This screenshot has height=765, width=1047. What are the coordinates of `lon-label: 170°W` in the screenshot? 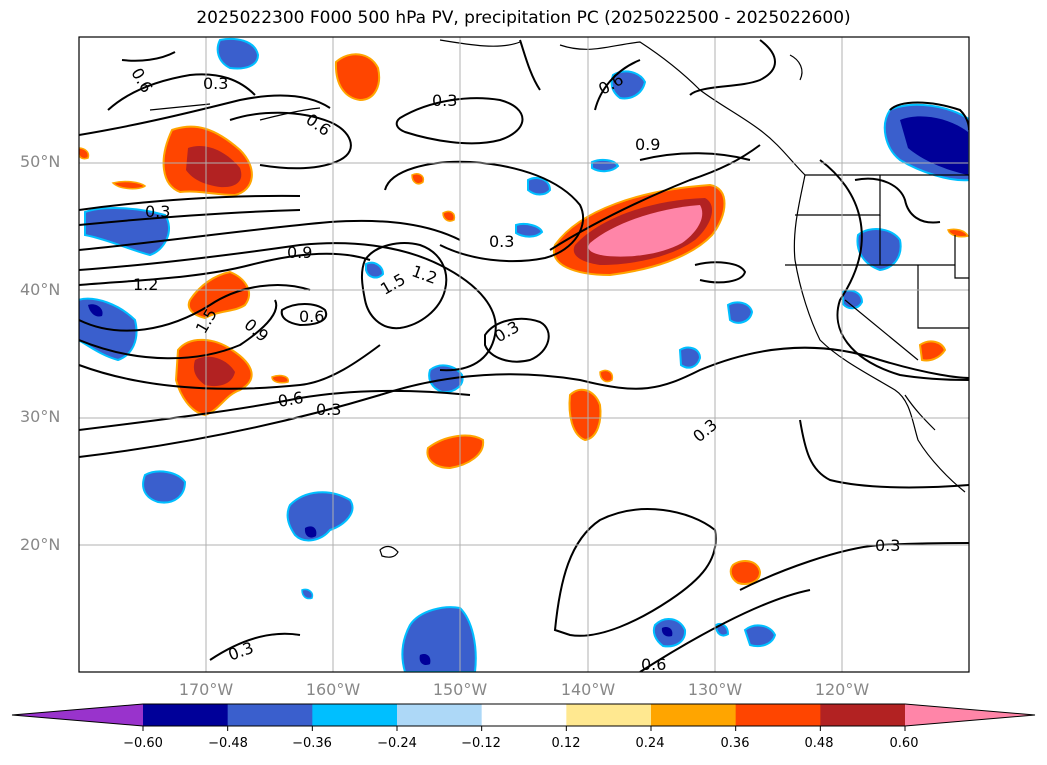 It's located at (206, 689).